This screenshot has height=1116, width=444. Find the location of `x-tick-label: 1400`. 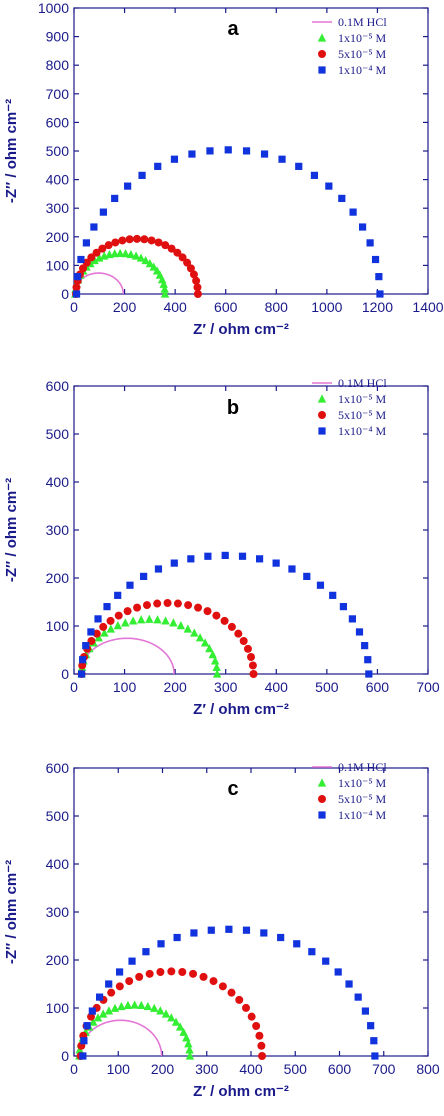

x-tick-label: 1400 is located at coordinates (427, 307).